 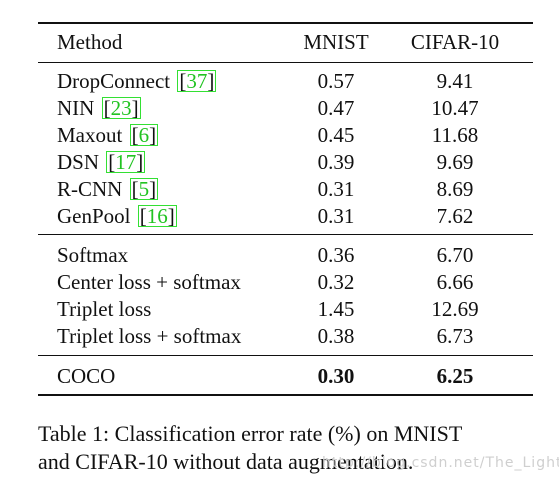 What do you see at coordinates (144, 189) in the screenshot?
I see `citation-link: 5` at bounding box center [144, 189].